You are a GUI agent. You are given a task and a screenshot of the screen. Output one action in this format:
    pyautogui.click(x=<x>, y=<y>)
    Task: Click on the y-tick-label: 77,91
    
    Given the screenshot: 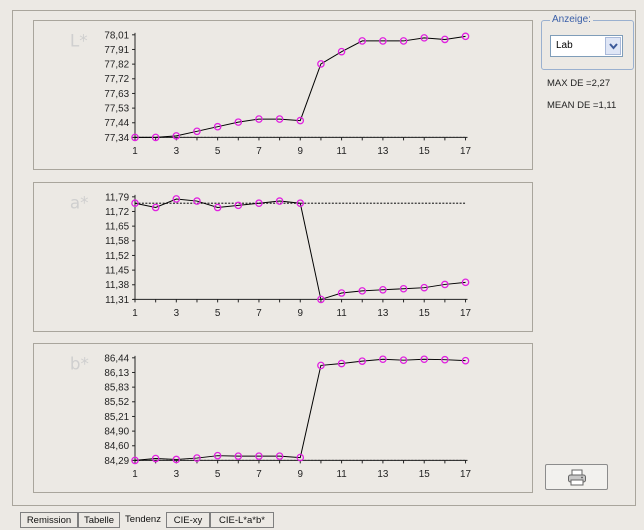 What is the action you would take?
    pyautogui.click(x=116, y=50)
    